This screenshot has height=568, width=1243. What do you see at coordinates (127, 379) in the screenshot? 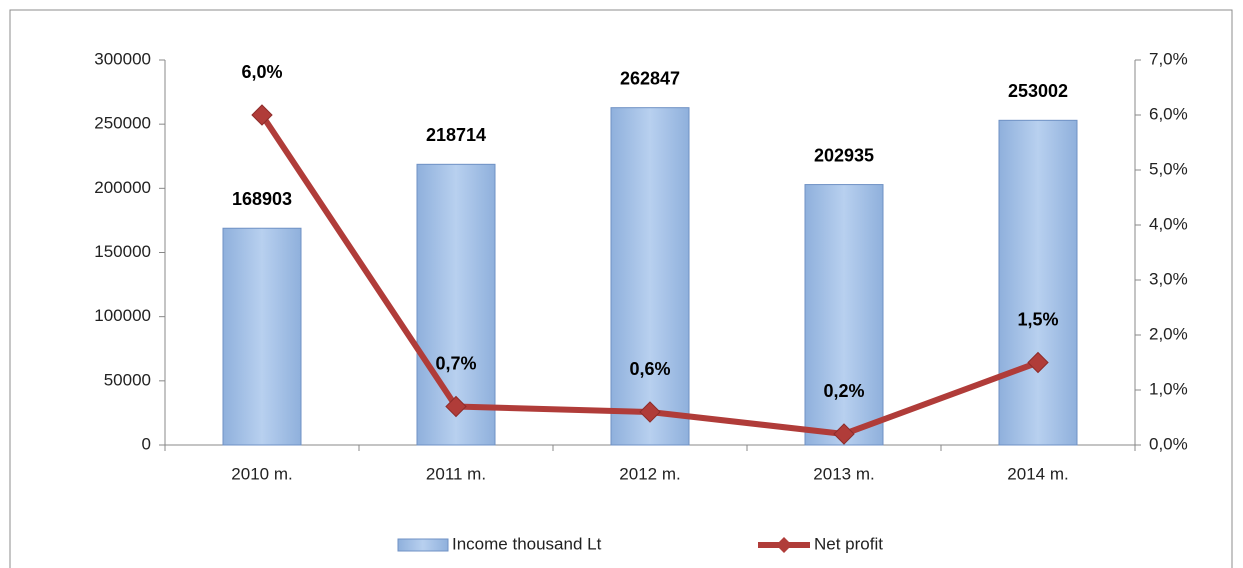
I see `y-tick-label: 50000` at bounding box center [127, 379].